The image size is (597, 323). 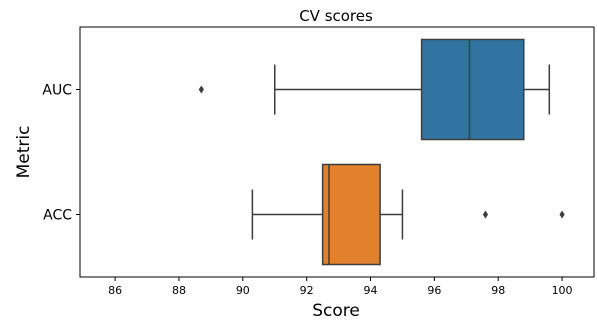 What do you see at coordinates (57, 91) in the screenshot?
I see `y-tick-label-auc: AUC` at bounding box center [57, 91].